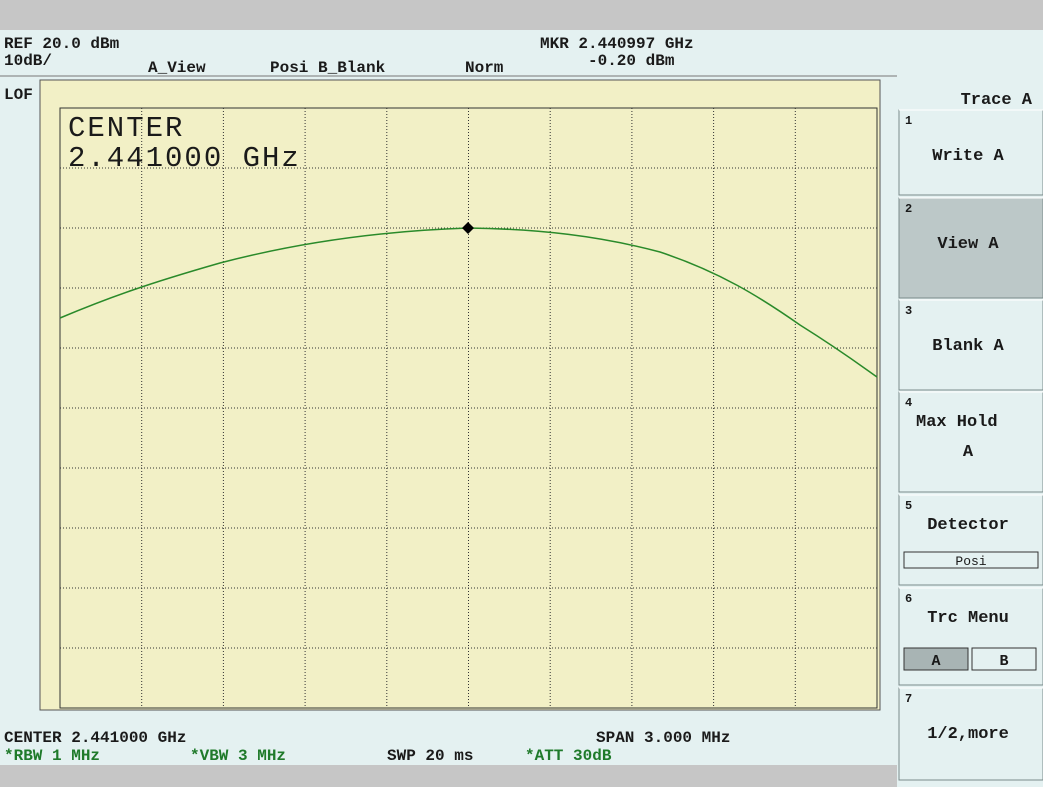 This screenshot has height=792, width=1043. I want to click on softkey-number: 1, so click(908, 121).